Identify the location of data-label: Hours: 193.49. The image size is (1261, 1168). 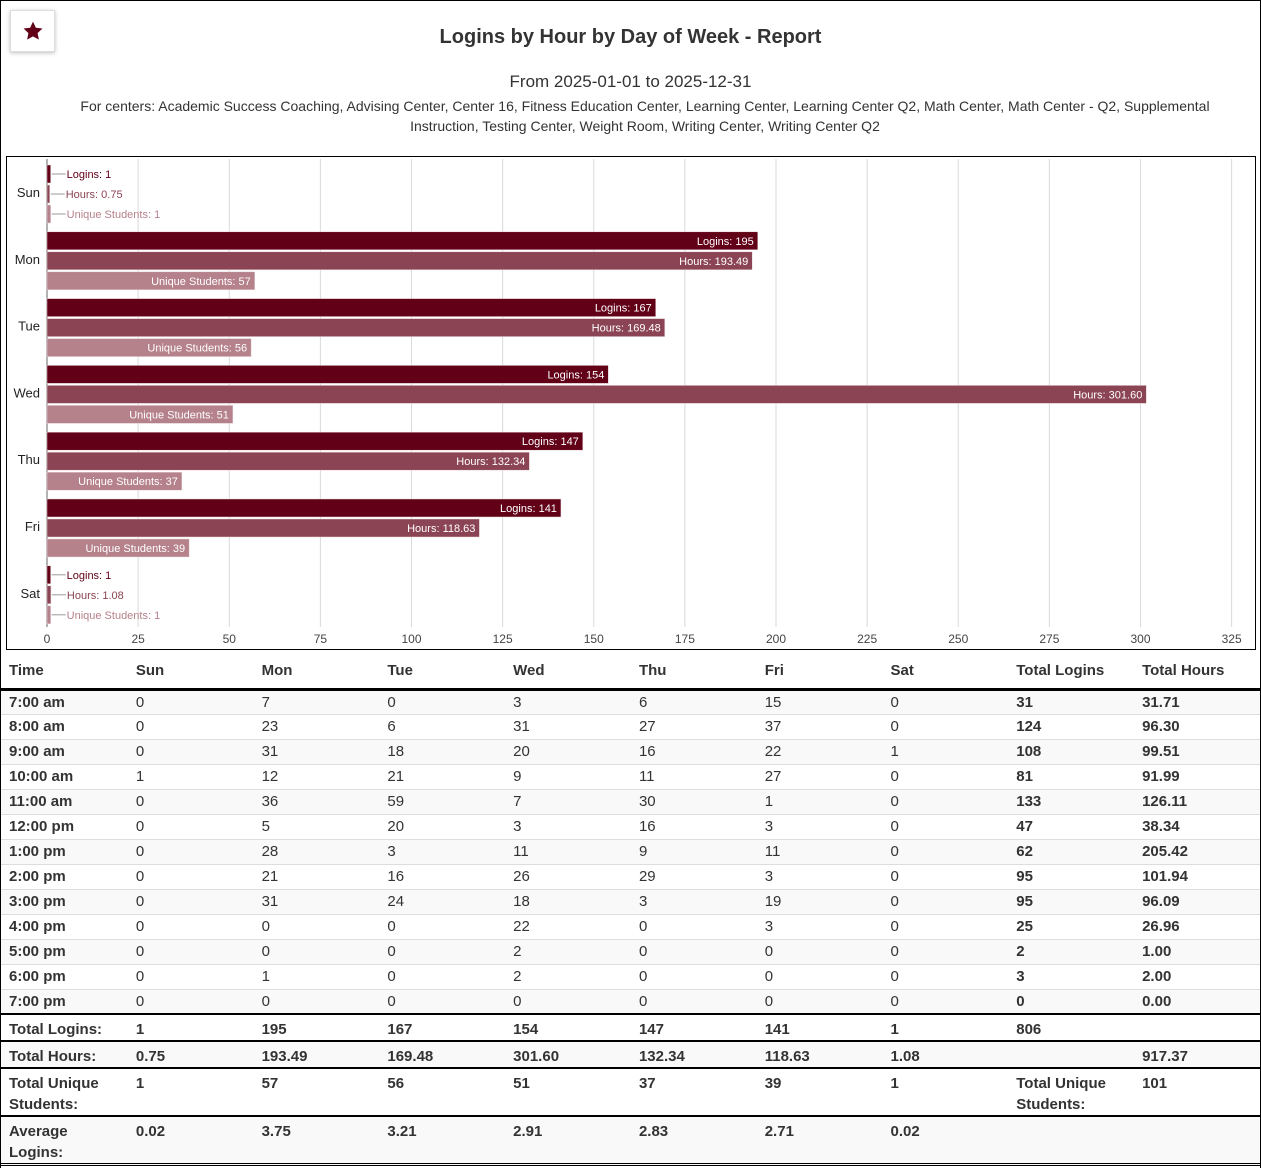
(713, 262).